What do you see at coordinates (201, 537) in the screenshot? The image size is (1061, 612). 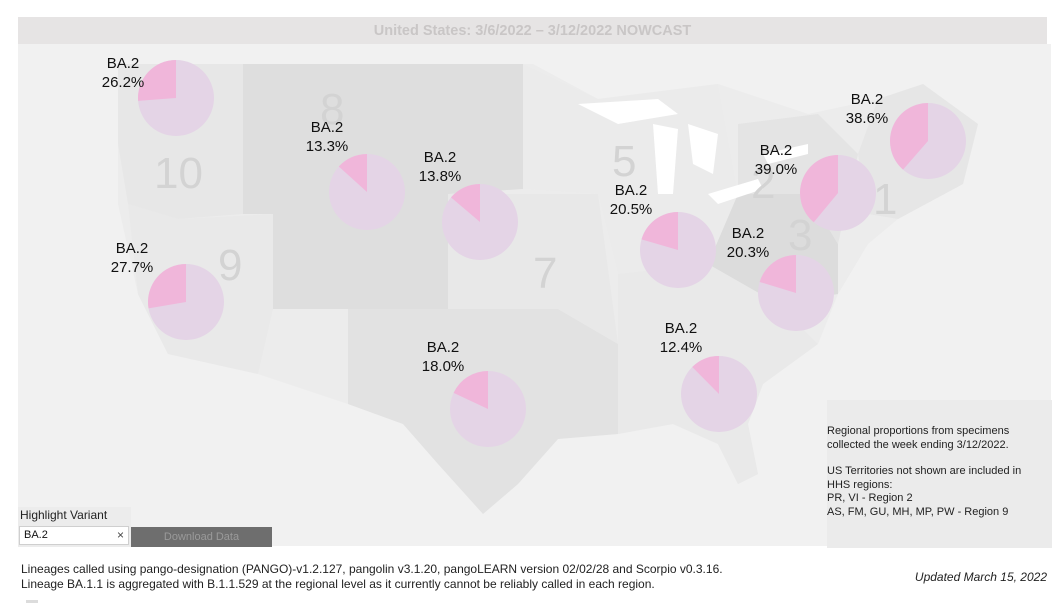 I see `download-data-button: Download Data` at bounding box center [201, 537].